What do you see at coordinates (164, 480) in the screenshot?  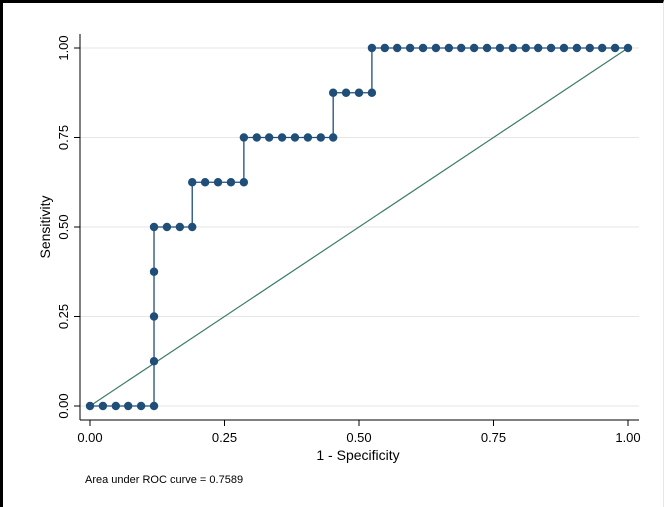 I see `auc-annotation: Area under ROC curve = 0.7589` at bounding box center [164, 480].